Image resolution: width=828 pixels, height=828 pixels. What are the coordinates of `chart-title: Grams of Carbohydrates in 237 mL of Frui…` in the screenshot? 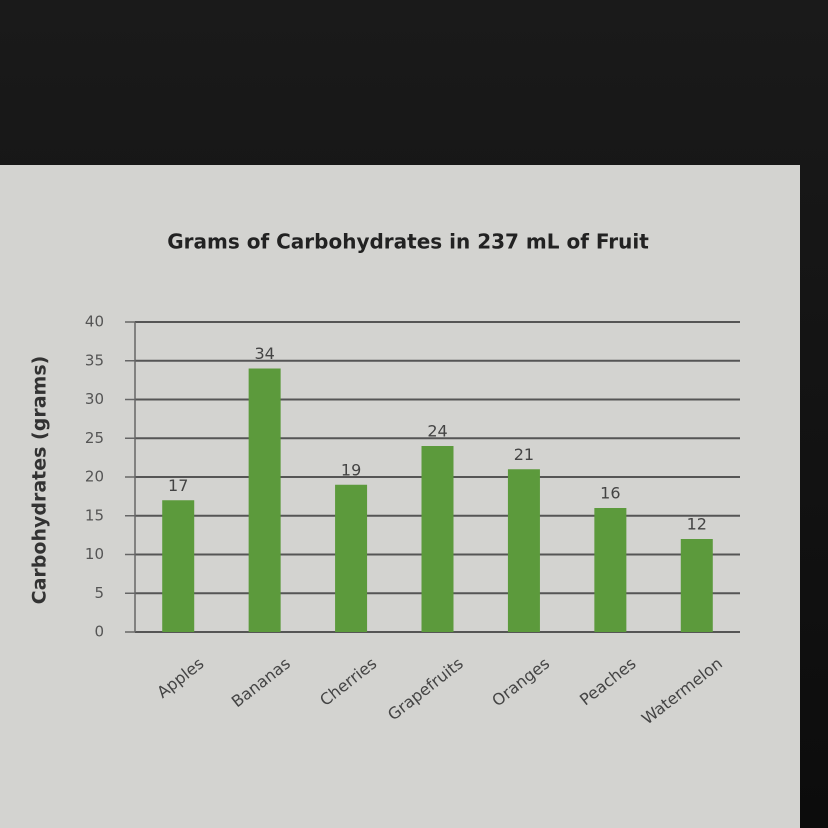 It's located at (408, 242).